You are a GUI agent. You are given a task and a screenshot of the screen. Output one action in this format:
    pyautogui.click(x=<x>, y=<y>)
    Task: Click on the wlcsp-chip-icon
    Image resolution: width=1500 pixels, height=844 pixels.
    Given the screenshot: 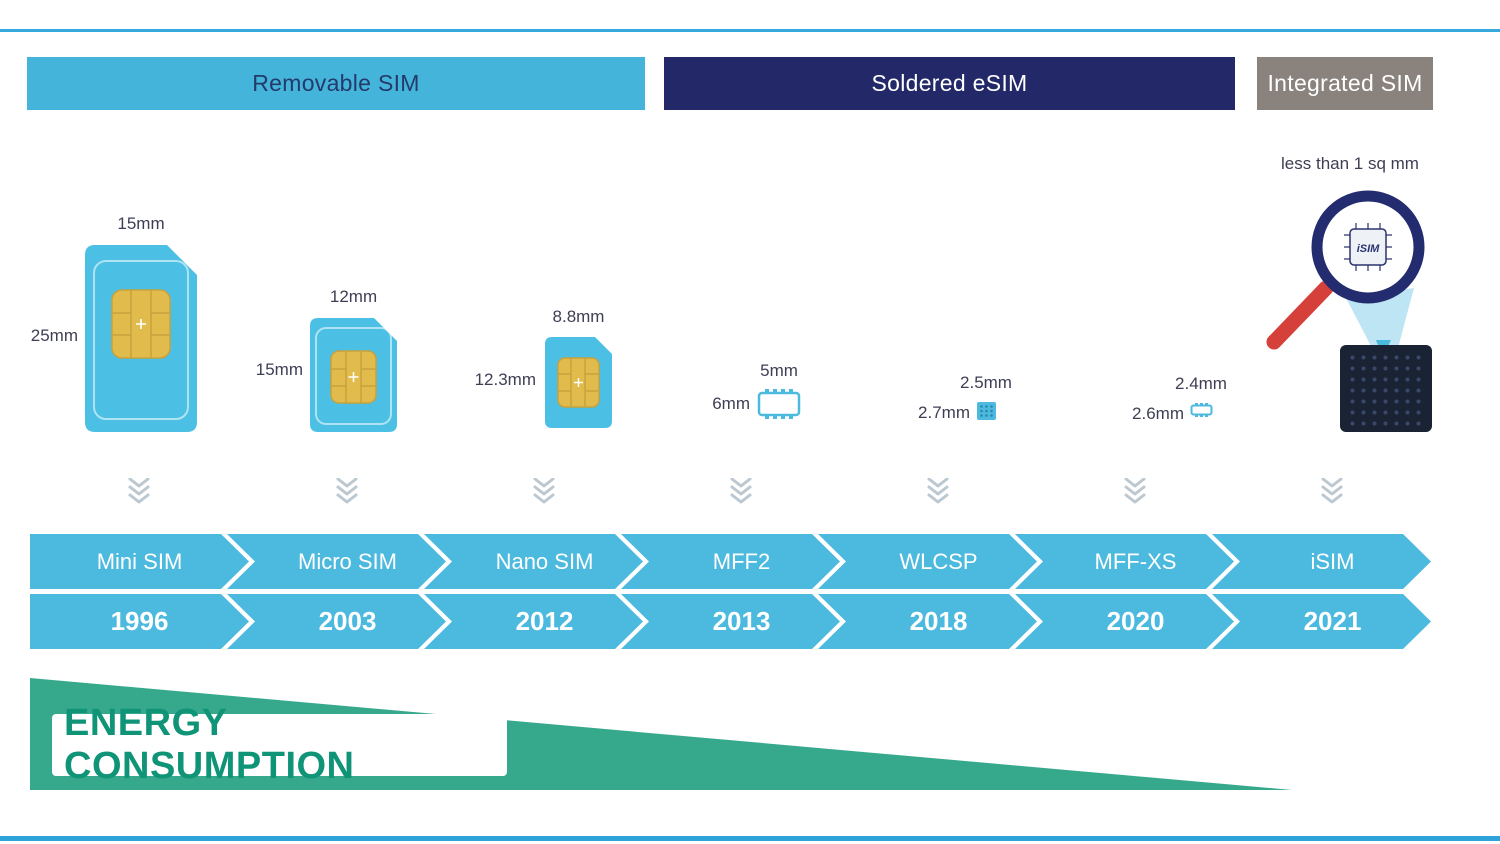 What is the action you would take?
    pyautogui.click(x=986, y=411)
    